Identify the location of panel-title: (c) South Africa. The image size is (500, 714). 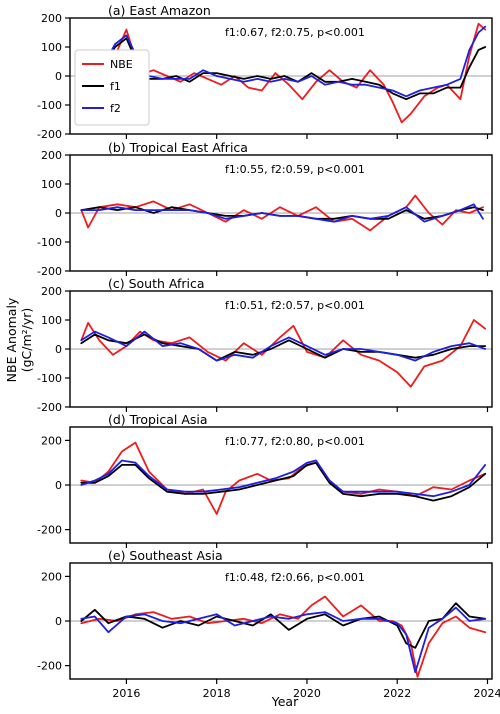
(156, 283).